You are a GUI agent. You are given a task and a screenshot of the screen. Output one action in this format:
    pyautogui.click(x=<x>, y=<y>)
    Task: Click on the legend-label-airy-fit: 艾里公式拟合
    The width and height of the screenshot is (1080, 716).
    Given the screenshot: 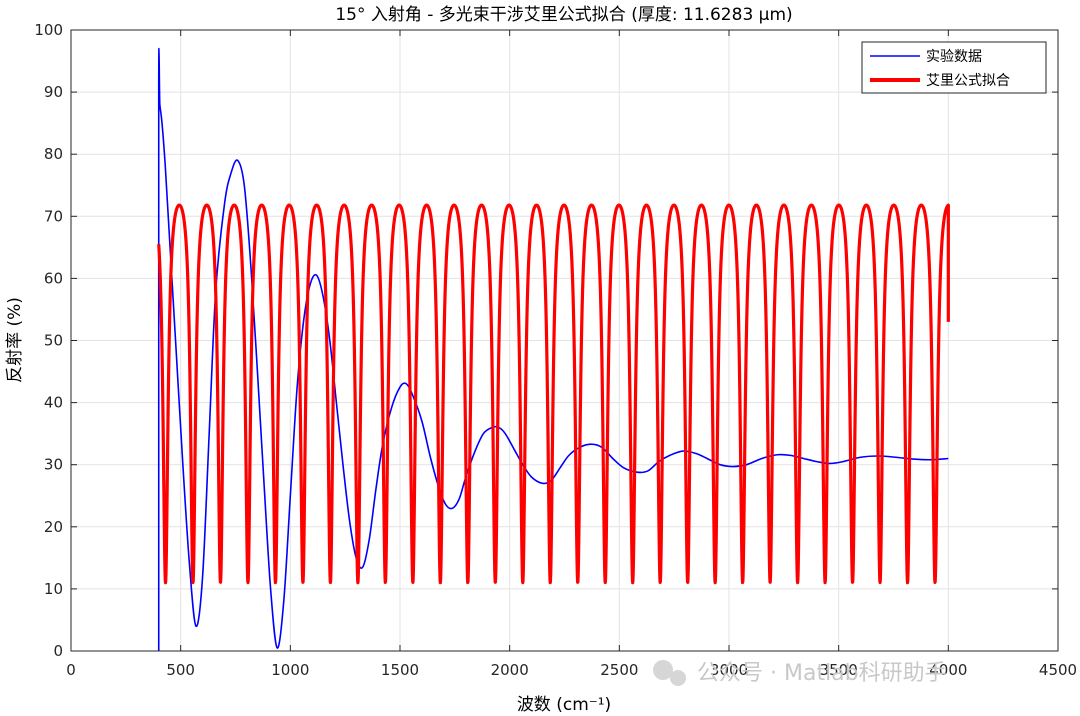 What is the action you would take?
    pyautogui.click(x=968, y=81)
    